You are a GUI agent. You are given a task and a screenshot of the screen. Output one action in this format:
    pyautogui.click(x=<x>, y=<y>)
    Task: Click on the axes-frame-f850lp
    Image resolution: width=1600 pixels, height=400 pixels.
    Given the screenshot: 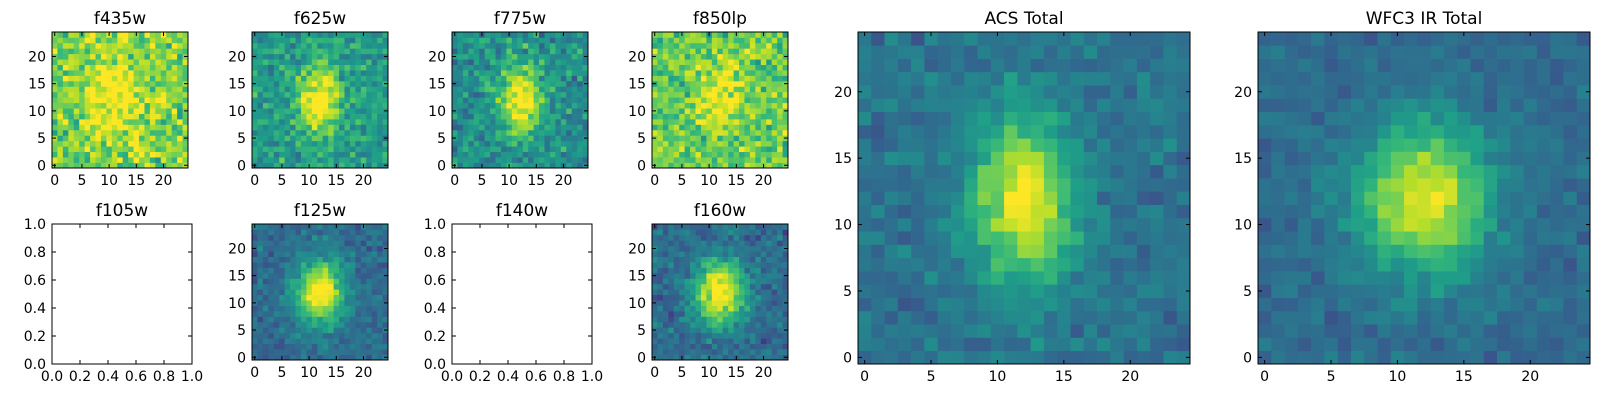 What is the action you would take?
    pyautogui.click(x=720, y=100)
    